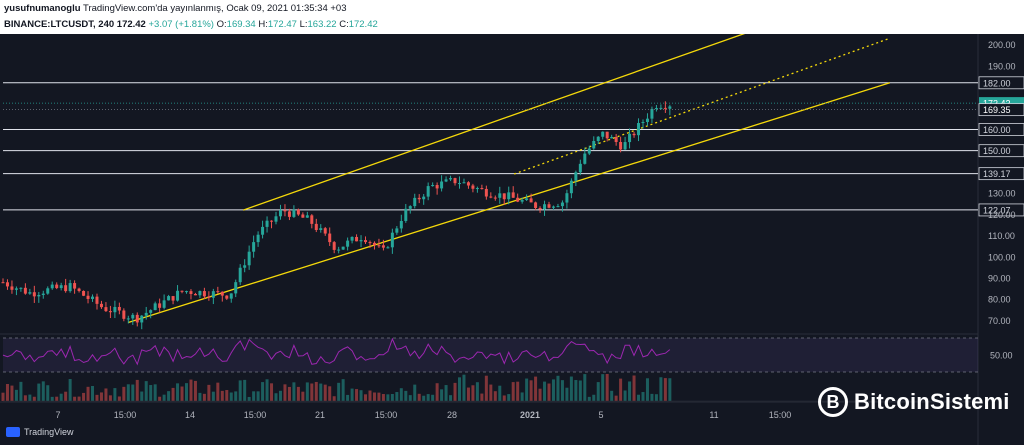  I want to click on symbol-label: BINANCE:LTCUSDT, 240, so click(59, 24).